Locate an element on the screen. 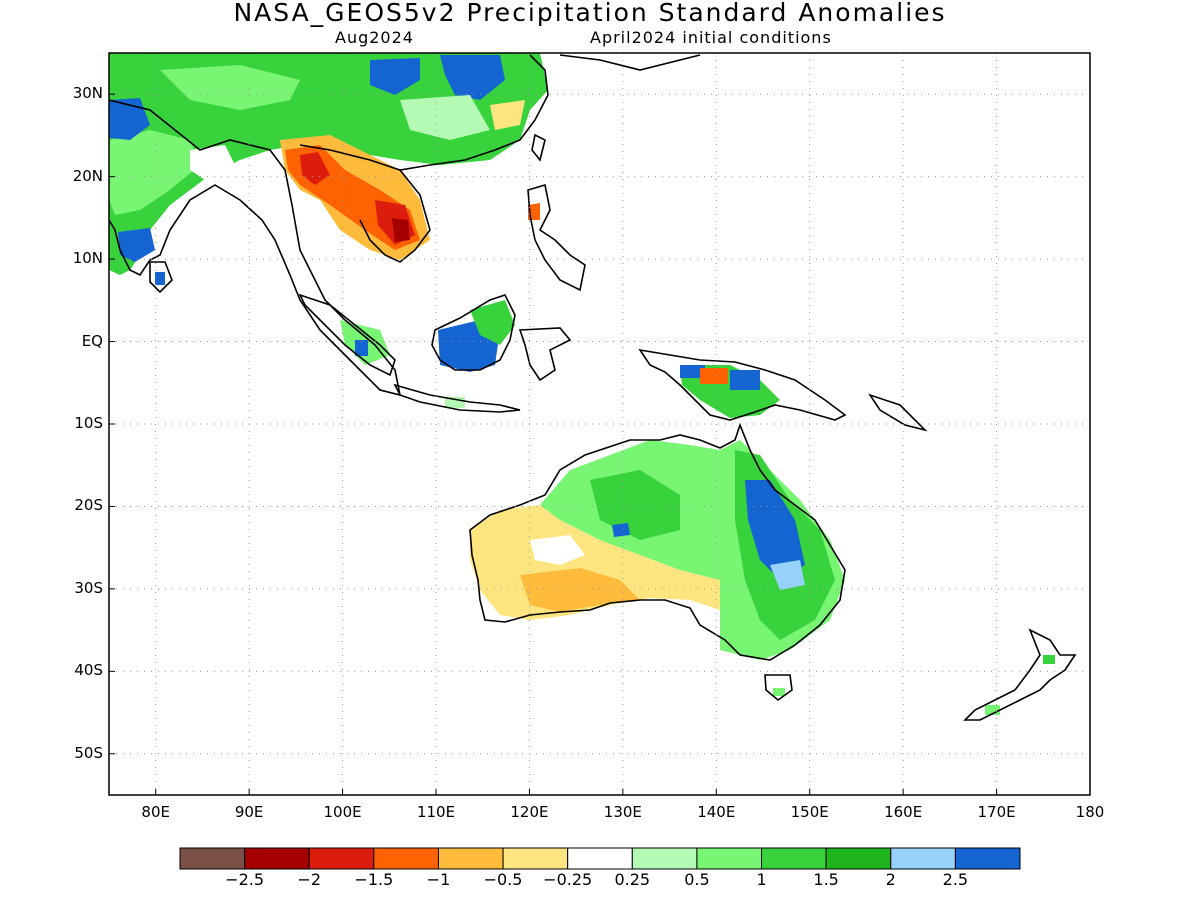 The width and height of the screenshot is (1200, 900). sumatra-blue-patch is located at coordinates (361, 348).